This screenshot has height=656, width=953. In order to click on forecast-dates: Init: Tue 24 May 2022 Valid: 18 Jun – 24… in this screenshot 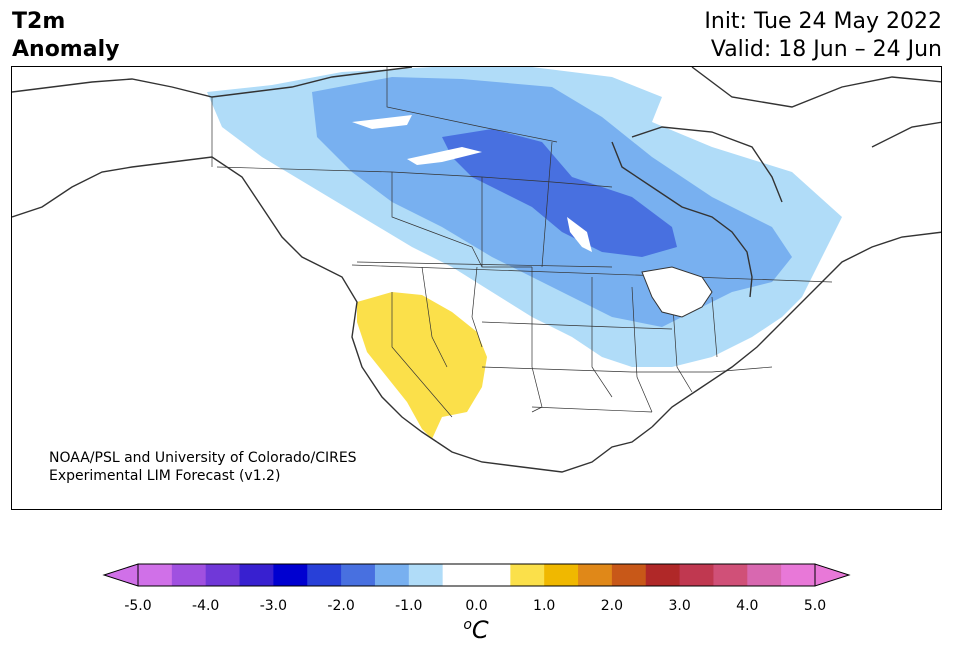, I will do `click(823, 36)`.